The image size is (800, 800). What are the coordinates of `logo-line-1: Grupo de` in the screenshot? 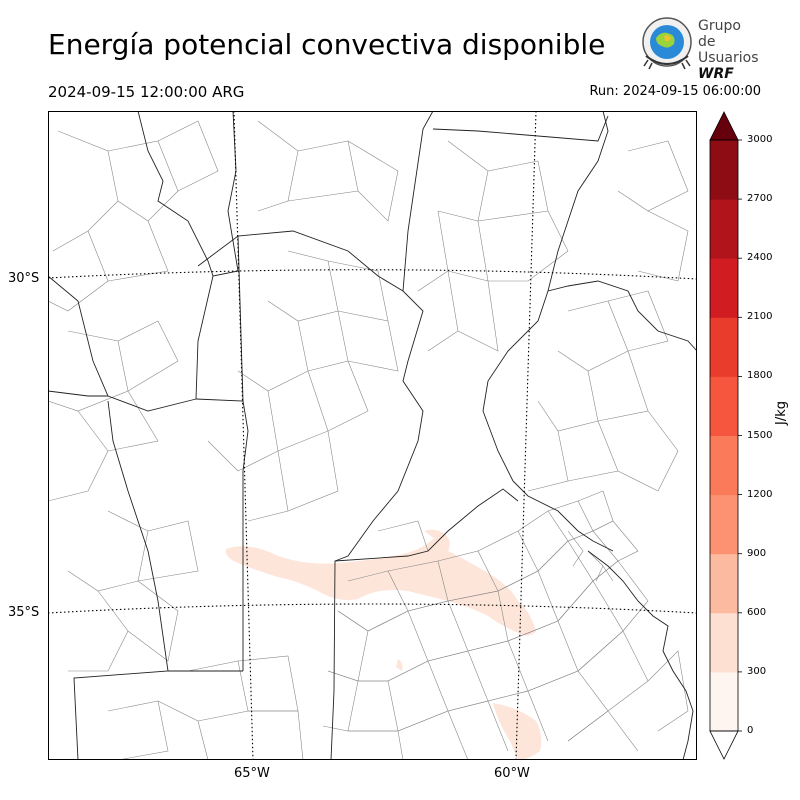 It's located at (719, 34).